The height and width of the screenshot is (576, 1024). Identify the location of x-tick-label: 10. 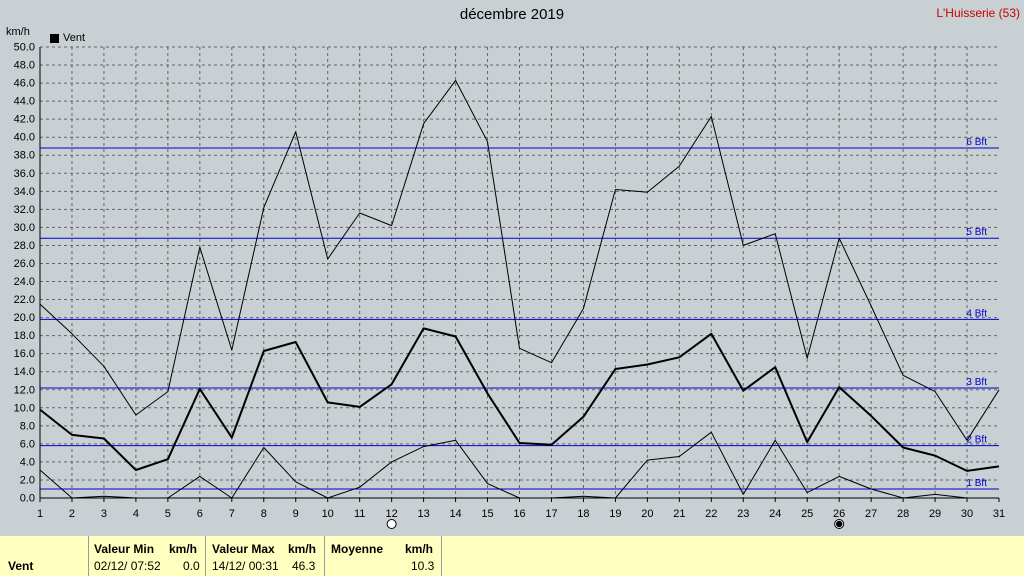
(328, 514).